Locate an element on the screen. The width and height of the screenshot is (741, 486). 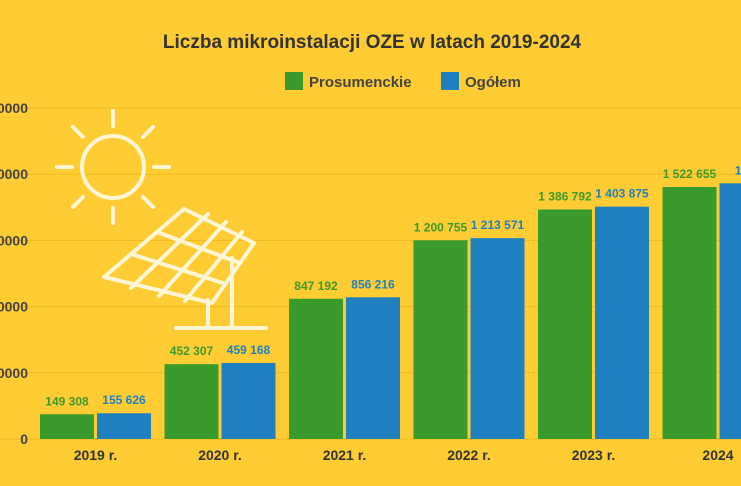
x-category-label: 2023 r. is located at coordinates (594, 455).